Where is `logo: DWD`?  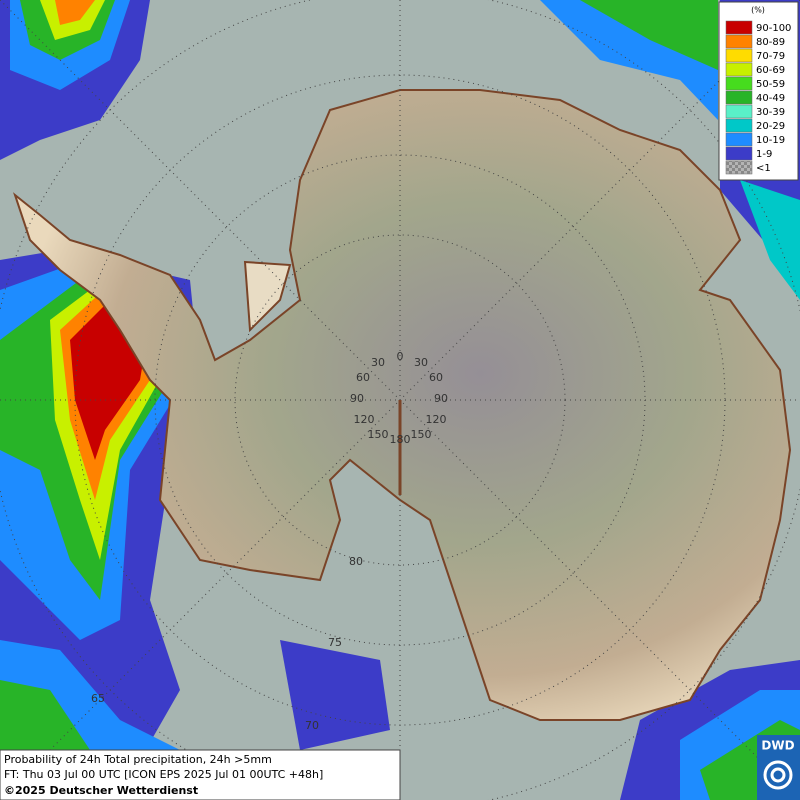 logo: DWD is located at coordinates (778, 767).